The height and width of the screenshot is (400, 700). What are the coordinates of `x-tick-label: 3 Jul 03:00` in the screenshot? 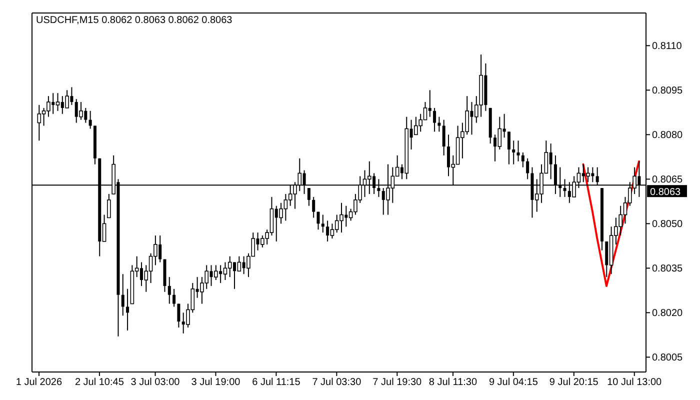 It's located at (155, 382).